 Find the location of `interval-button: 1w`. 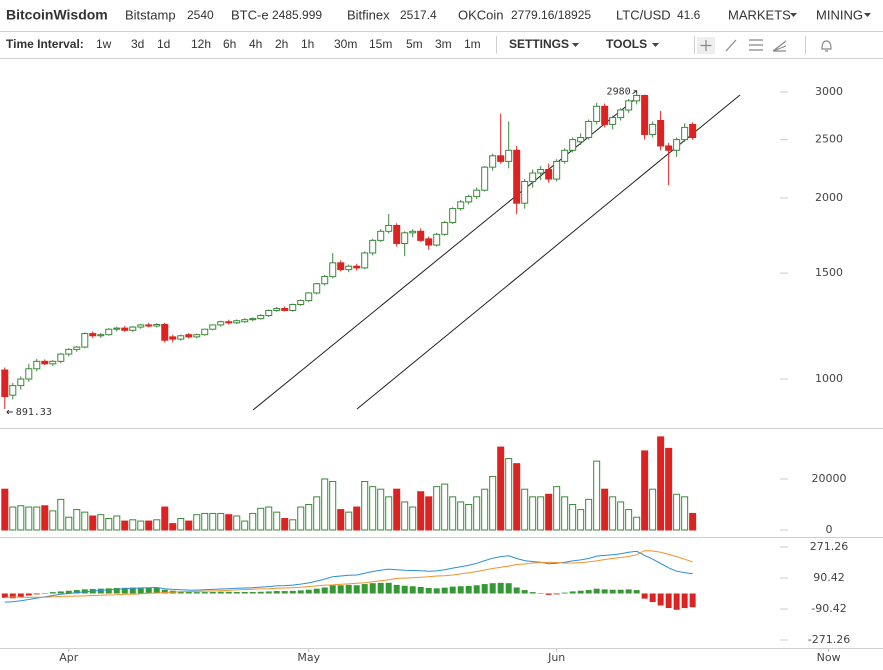

interval-button: 1w is located at coordinates (104, 44).